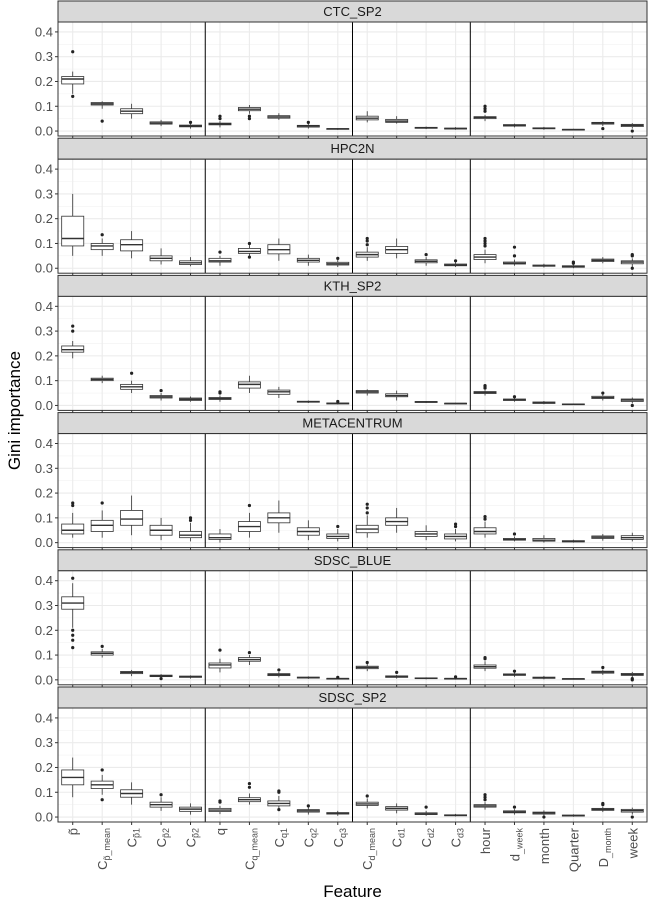 This screenshot has width=652, height=905. Describe the element at coordinates (341, 69) in the screenshot. I see `panel-ctc-sp2: CTC_SP2 0.0 0.1 0.2 0.3 0.4` at that location.